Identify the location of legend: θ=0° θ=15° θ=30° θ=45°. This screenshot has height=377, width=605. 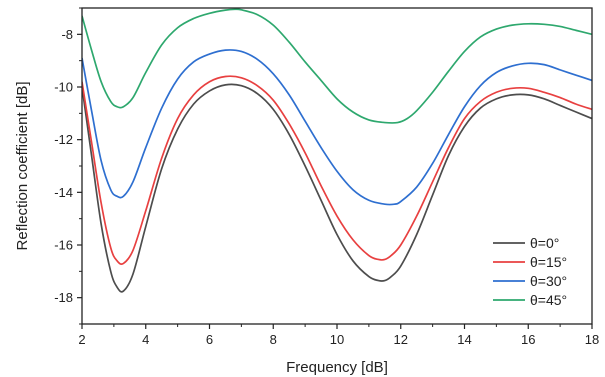
(530, 271).